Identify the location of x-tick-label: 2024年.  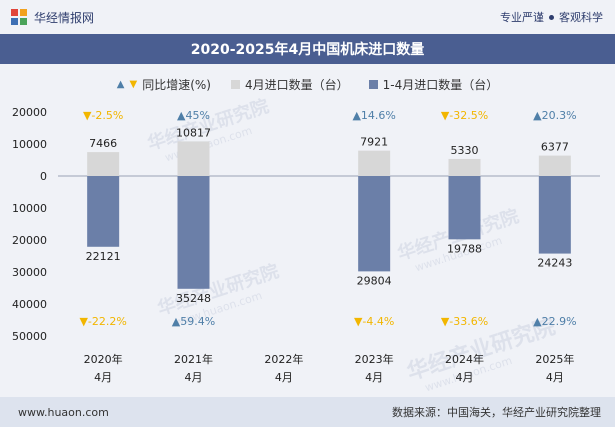
(464, 359).